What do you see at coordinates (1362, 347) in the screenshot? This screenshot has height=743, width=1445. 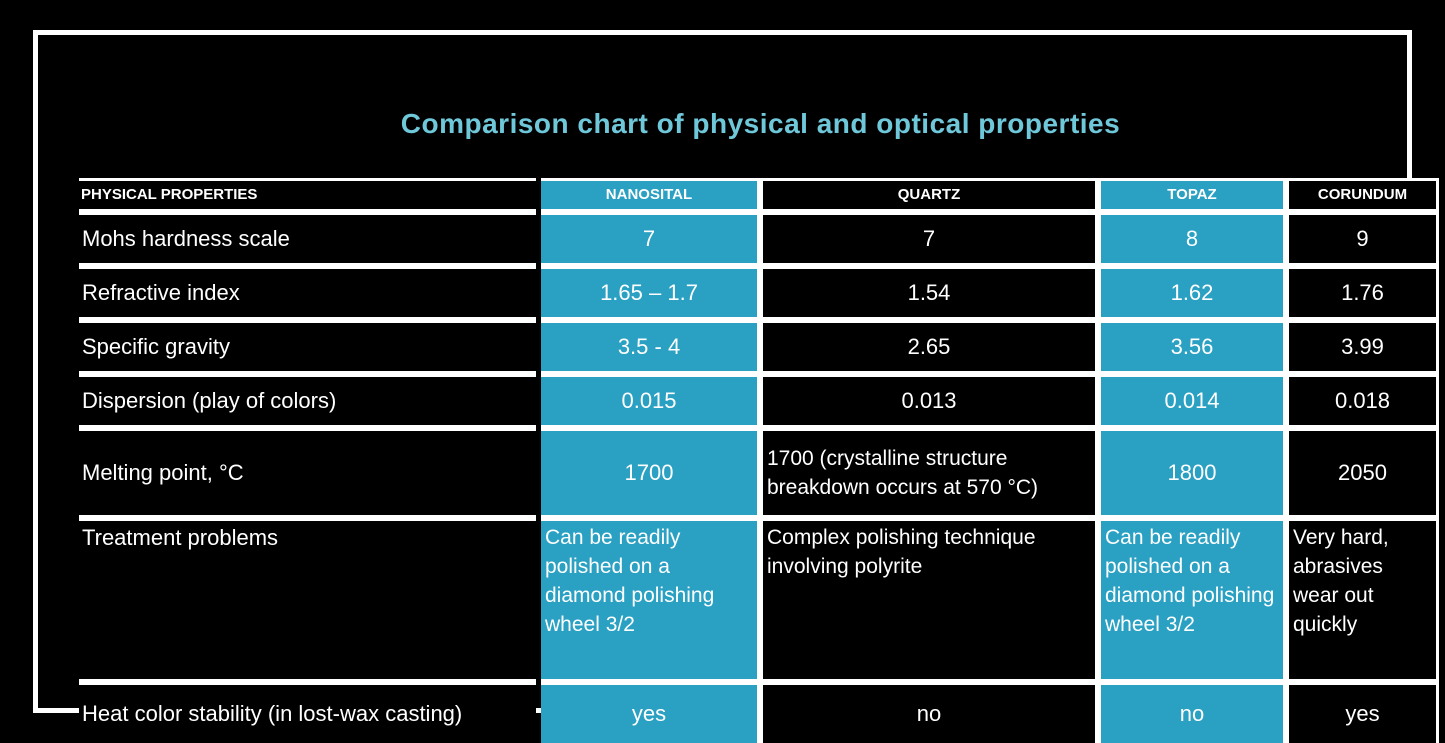 I see `cell-gravity-corundum: 3.99` at bounding box center [1362, 347].